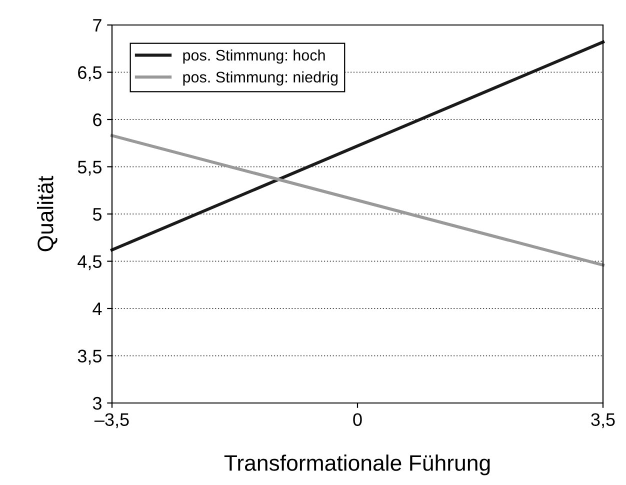 The image size is (626, 485). Describe the element at coordinates (97, 119) in the screenshot. I see `y-tick-label: 6` at that location.